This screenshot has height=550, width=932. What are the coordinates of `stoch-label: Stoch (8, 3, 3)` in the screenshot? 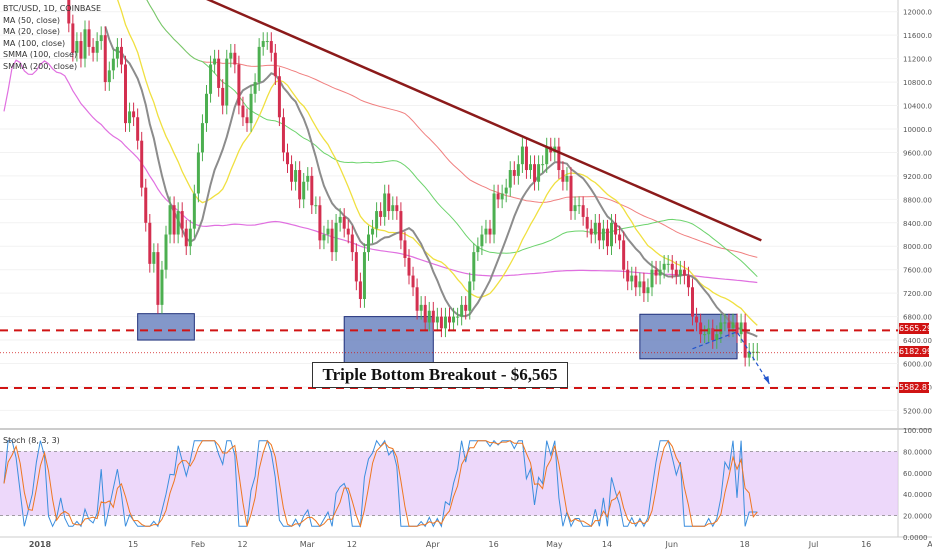 It's located at (31, 440).